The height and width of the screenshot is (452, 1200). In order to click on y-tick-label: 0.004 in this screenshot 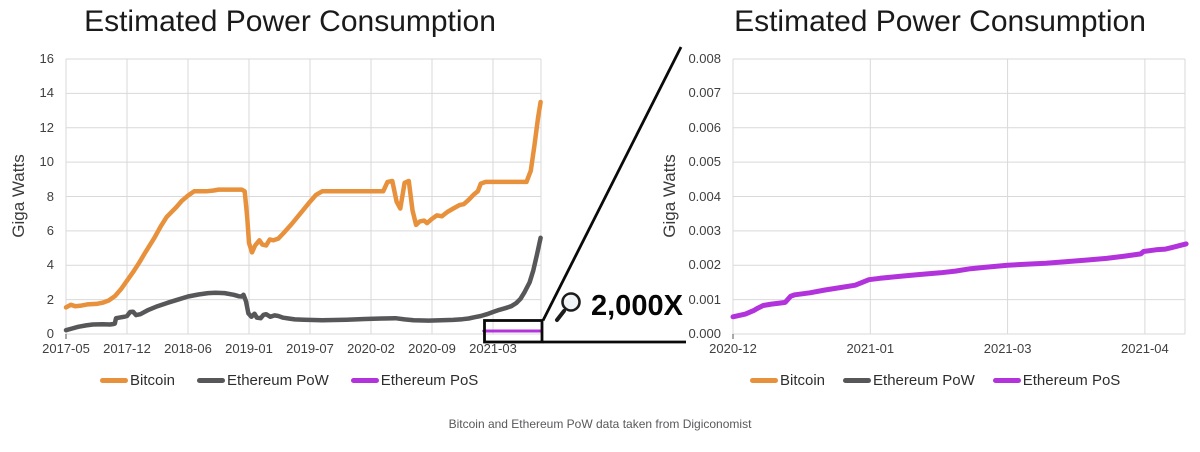, I will do `click(704, 196)`.